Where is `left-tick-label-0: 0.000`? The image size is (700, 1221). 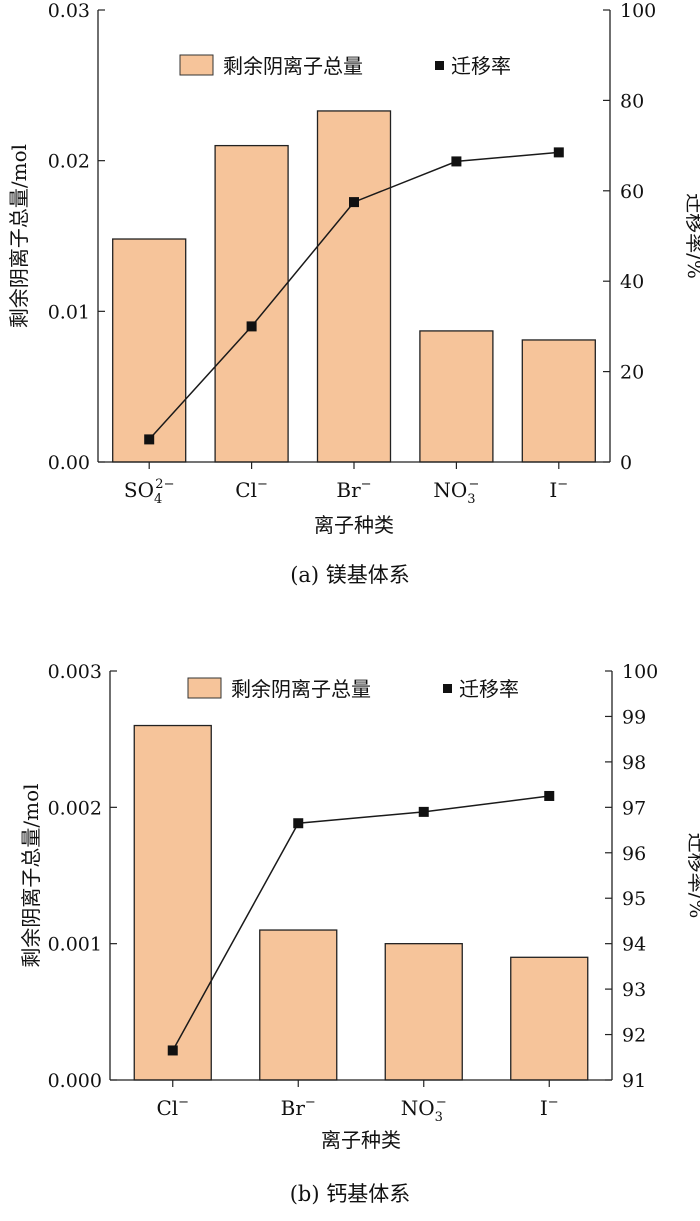 left-tick-label-0: 0.000 is located at coordinates (75, 1081).